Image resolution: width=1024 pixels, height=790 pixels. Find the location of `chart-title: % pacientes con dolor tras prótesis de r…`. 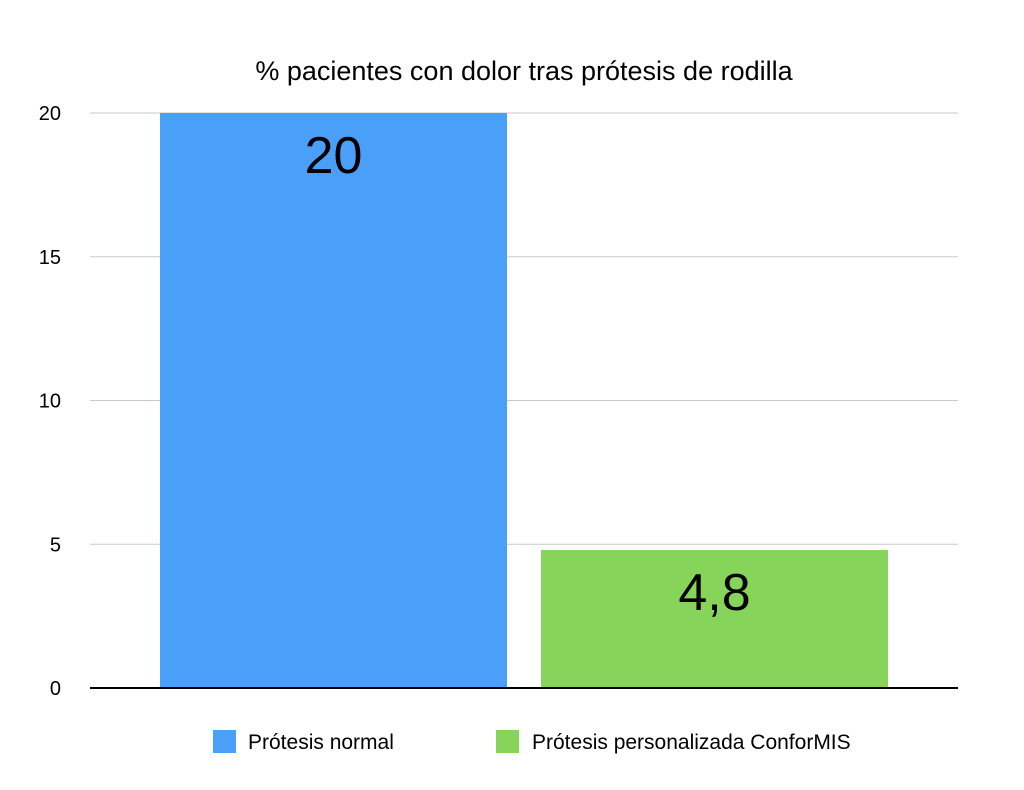

chart-title: % pacientes con dolor tras prótesis de r… is located at coordinates (524, 71).